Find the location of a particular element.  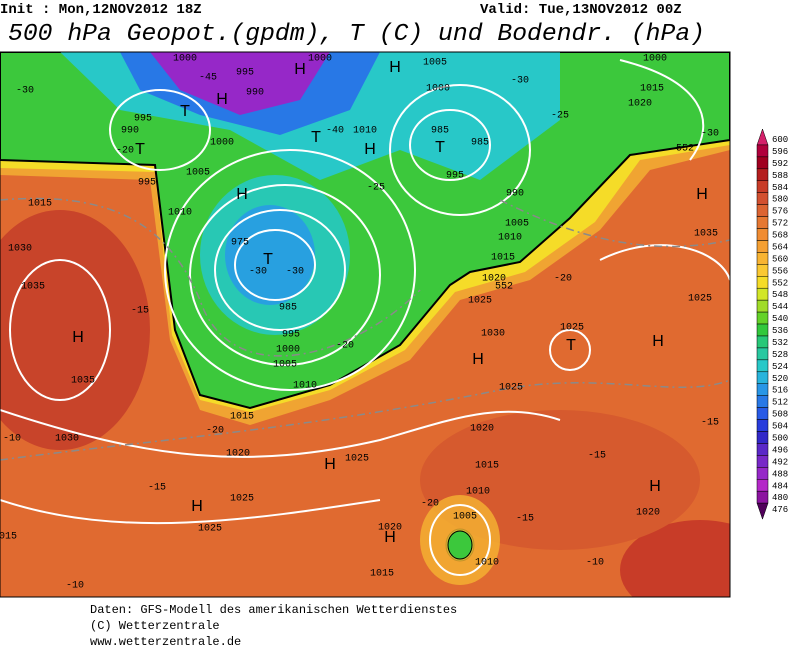

colorbar-label: 580 is located at coordinates (780, 200).